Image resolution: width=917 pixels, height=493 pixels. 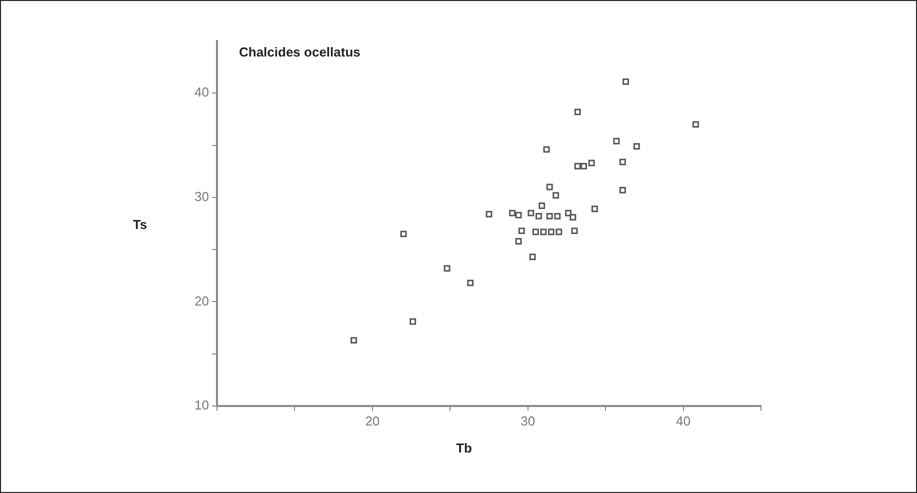 What do you see at coordinates (683, 420) in the screenshot?
I see `x-tick-label: 40` at bounding box center [683, 420].